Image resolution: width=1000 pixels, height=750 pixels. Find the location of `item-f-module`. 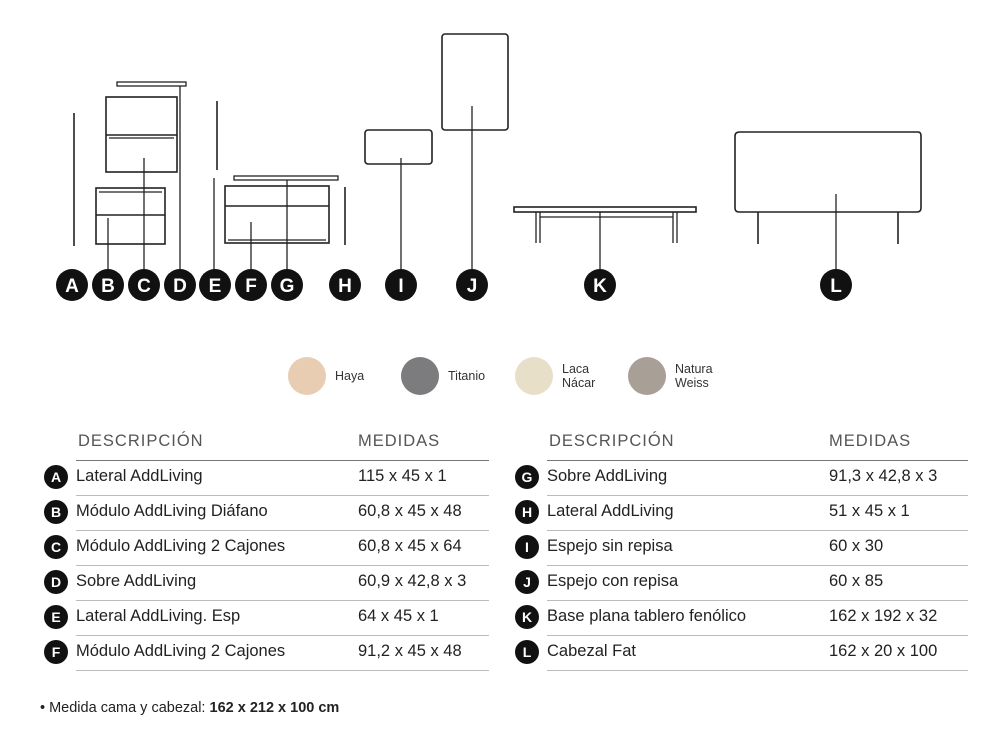

item-f-module is located at coordinates (277, 214).